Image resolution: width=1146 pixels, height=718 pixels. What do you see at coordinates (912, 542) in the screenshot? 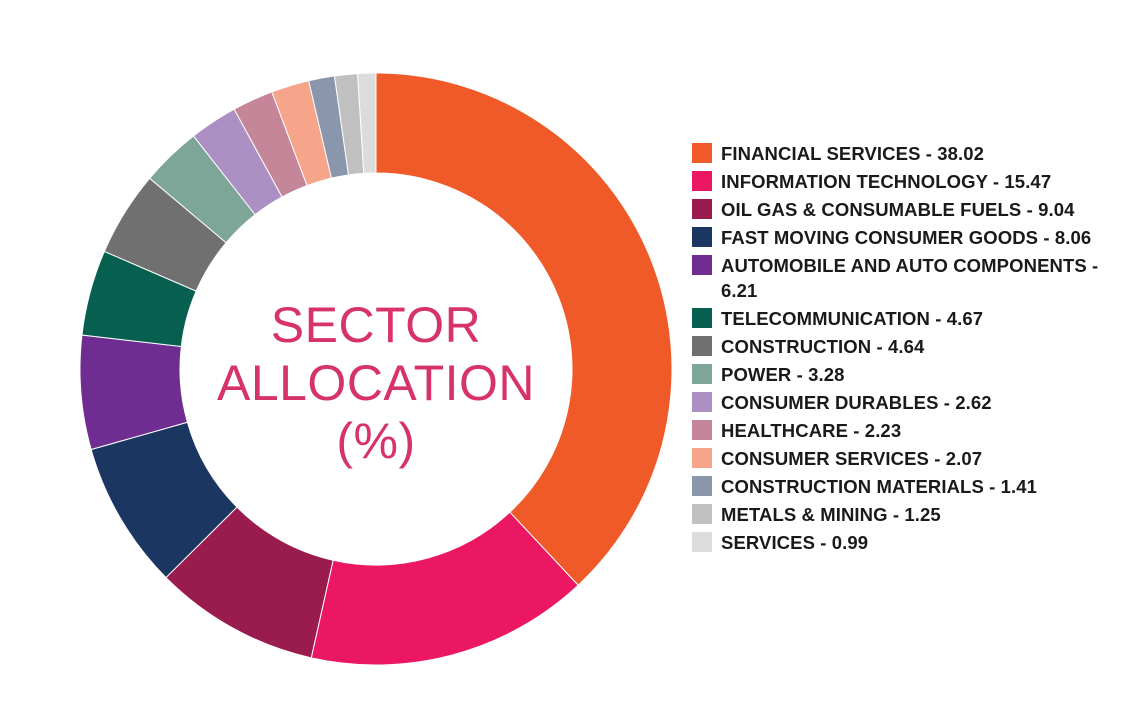
I see `legend-item-13: SERVICES - 0.99` at bounding box center [912, 542].